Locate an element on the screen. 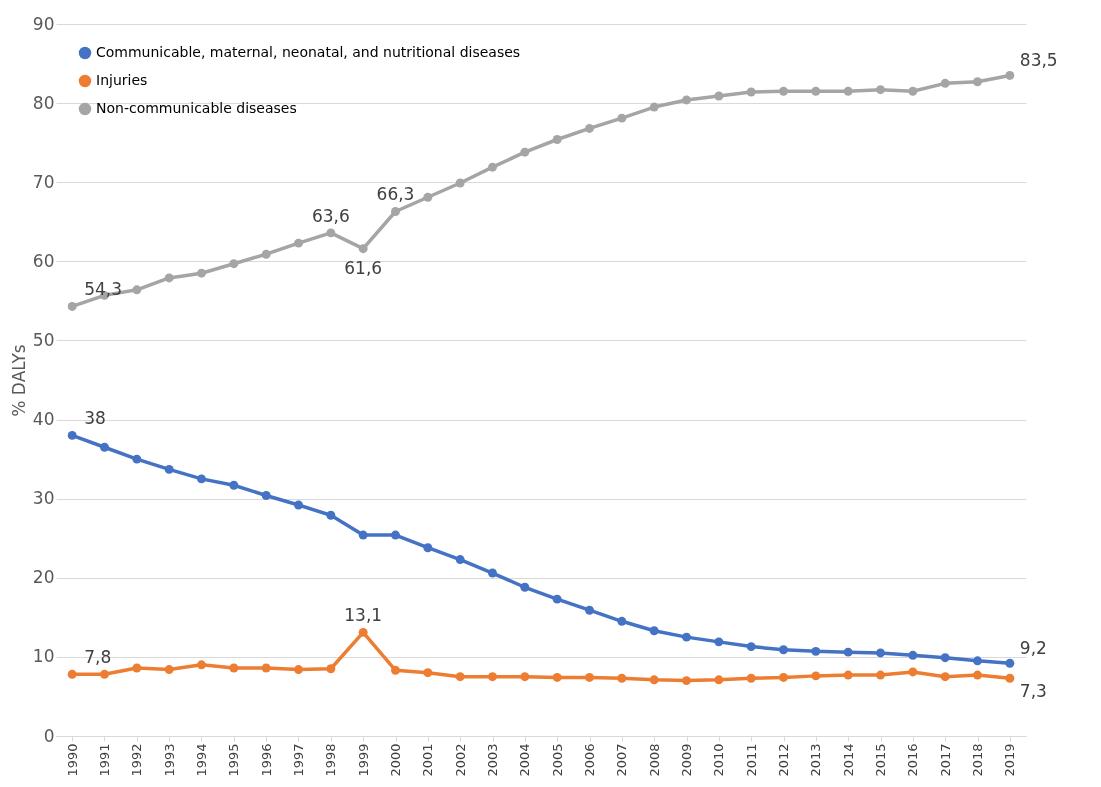 This screenshot has width=1101, height=787. x-tick-label: 2012 is located at coordinates (783, 760).